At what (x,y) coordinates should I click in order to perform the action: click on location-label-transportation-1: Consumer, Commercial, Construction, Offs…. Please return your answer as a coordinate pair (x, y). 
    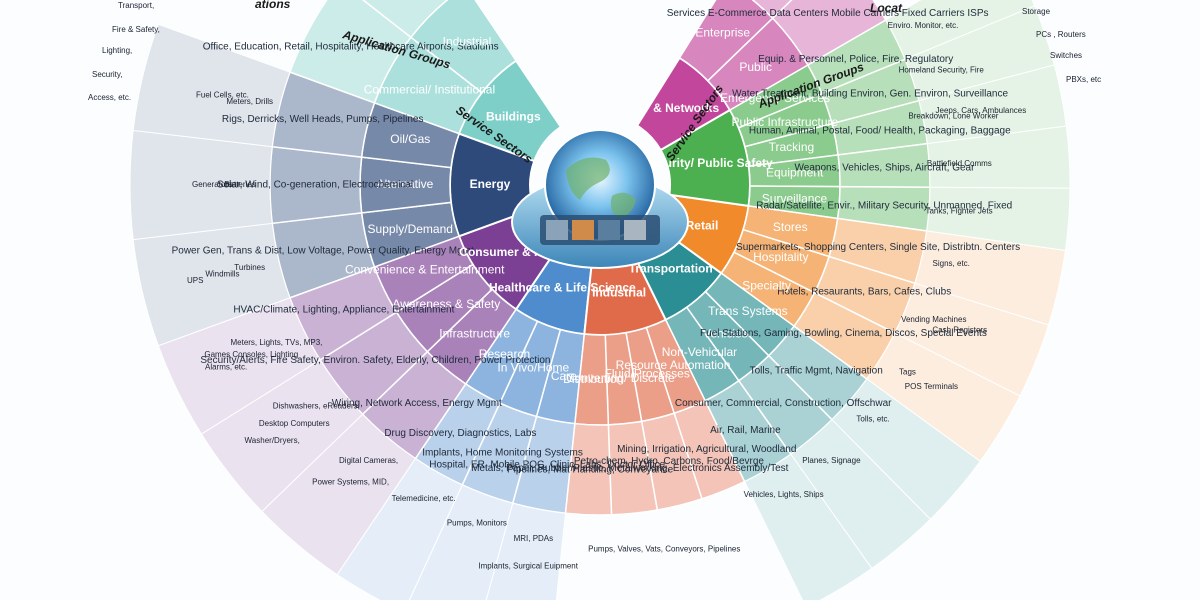
    Looking at the image, I should click on (783, 403).